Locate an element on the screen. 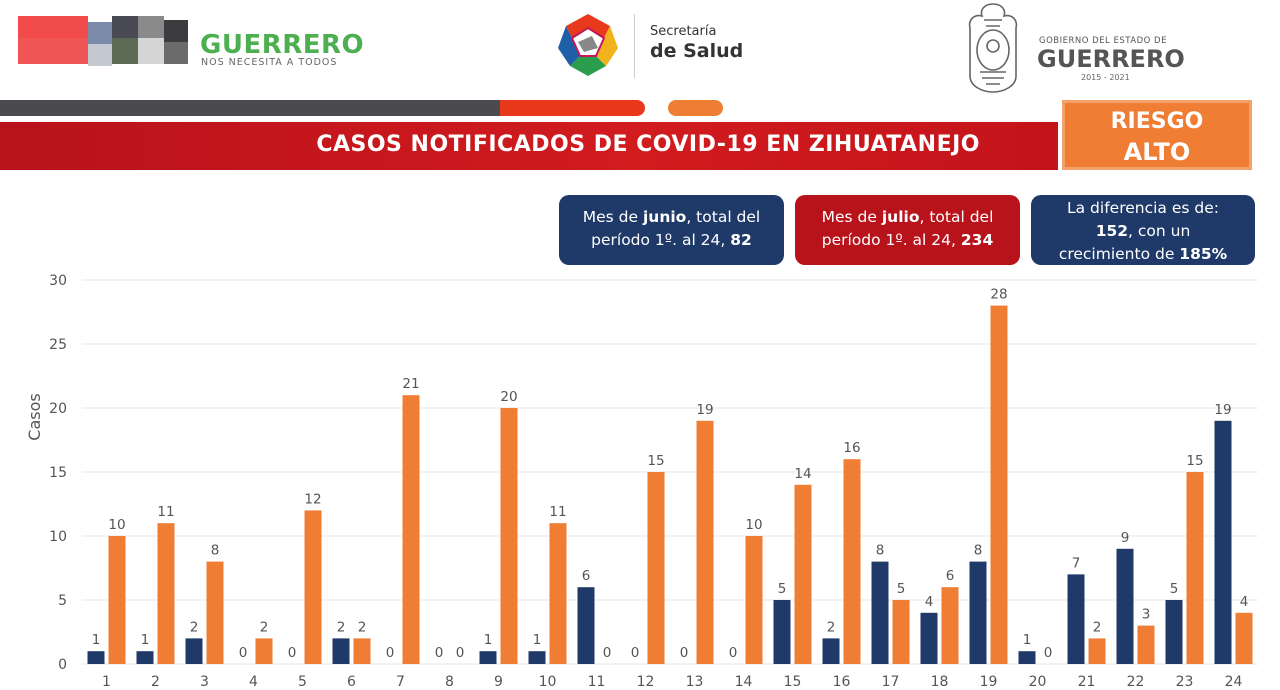  data-label: 14 is located at coordinates (802, 474).